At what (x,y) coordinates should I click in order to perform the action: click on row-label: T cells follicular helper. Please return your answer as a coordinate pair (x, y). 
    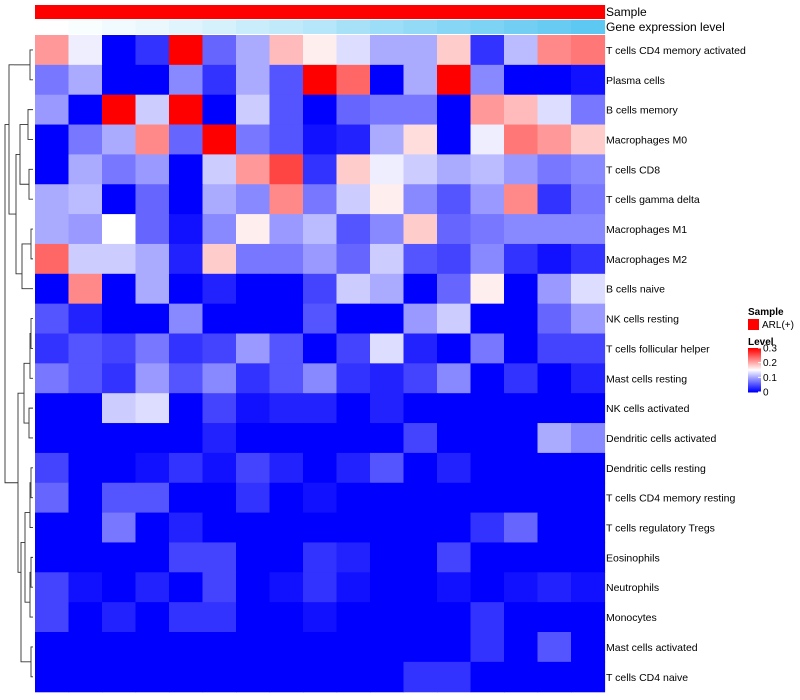
    Looking at the image, I should click on (658, 349).